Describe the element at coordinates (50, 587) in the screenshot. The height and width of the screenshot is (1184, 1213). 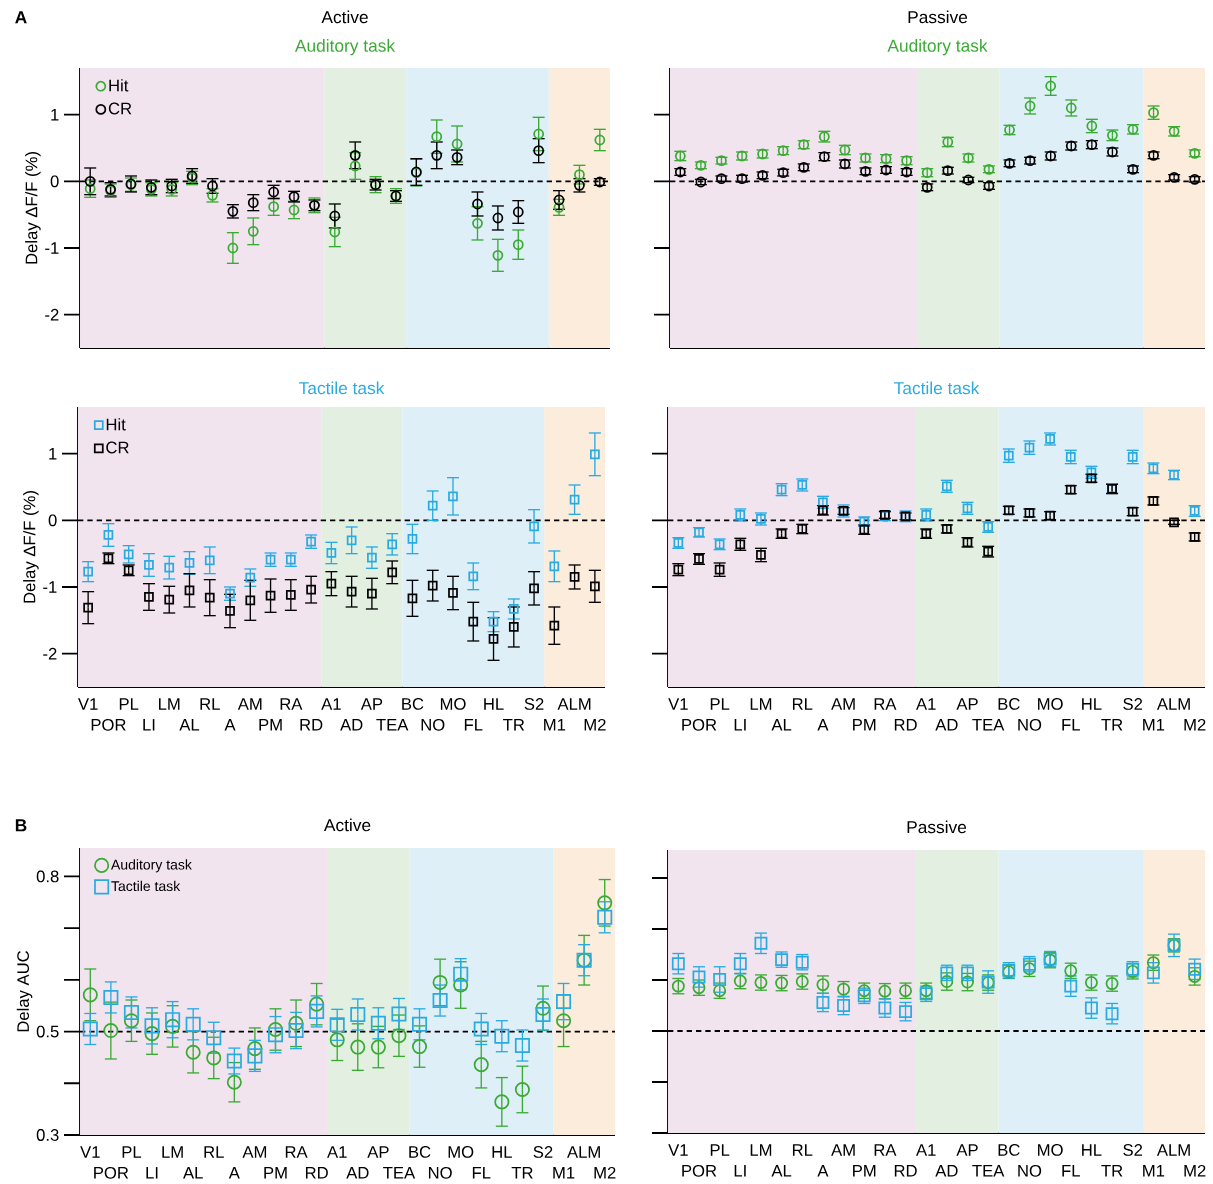
I see `y-tick-label: -1` at that location.